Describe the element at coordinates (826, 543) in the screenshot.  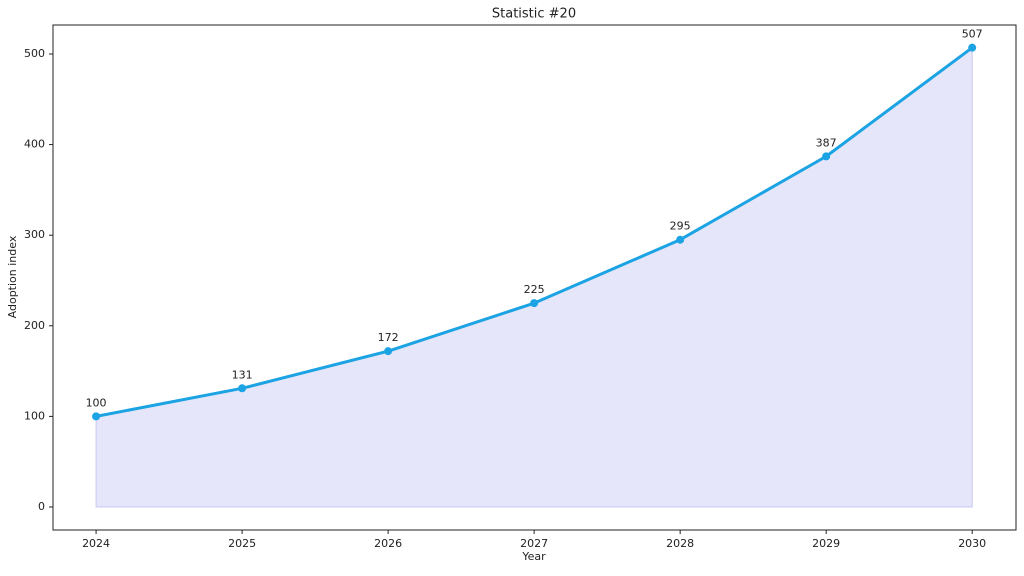
I see `x-tick-label: 2029` at that location.